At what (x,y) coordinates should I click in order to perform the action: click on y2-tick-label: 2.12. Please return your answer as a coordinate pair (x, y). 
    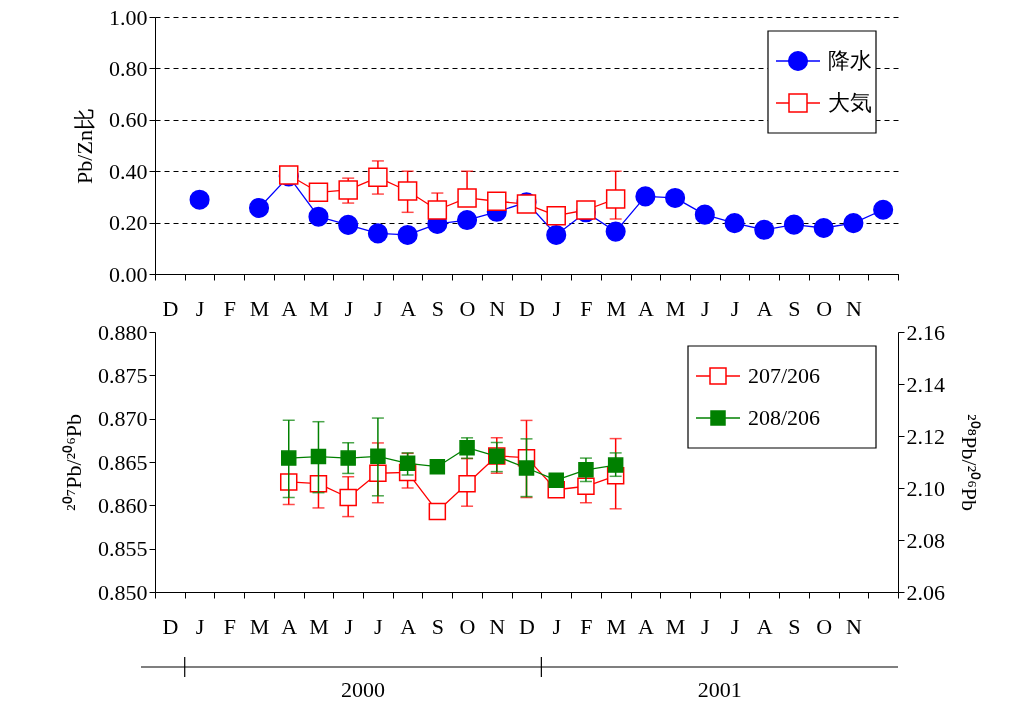
    Looking at the image, I should click on (925, 436).